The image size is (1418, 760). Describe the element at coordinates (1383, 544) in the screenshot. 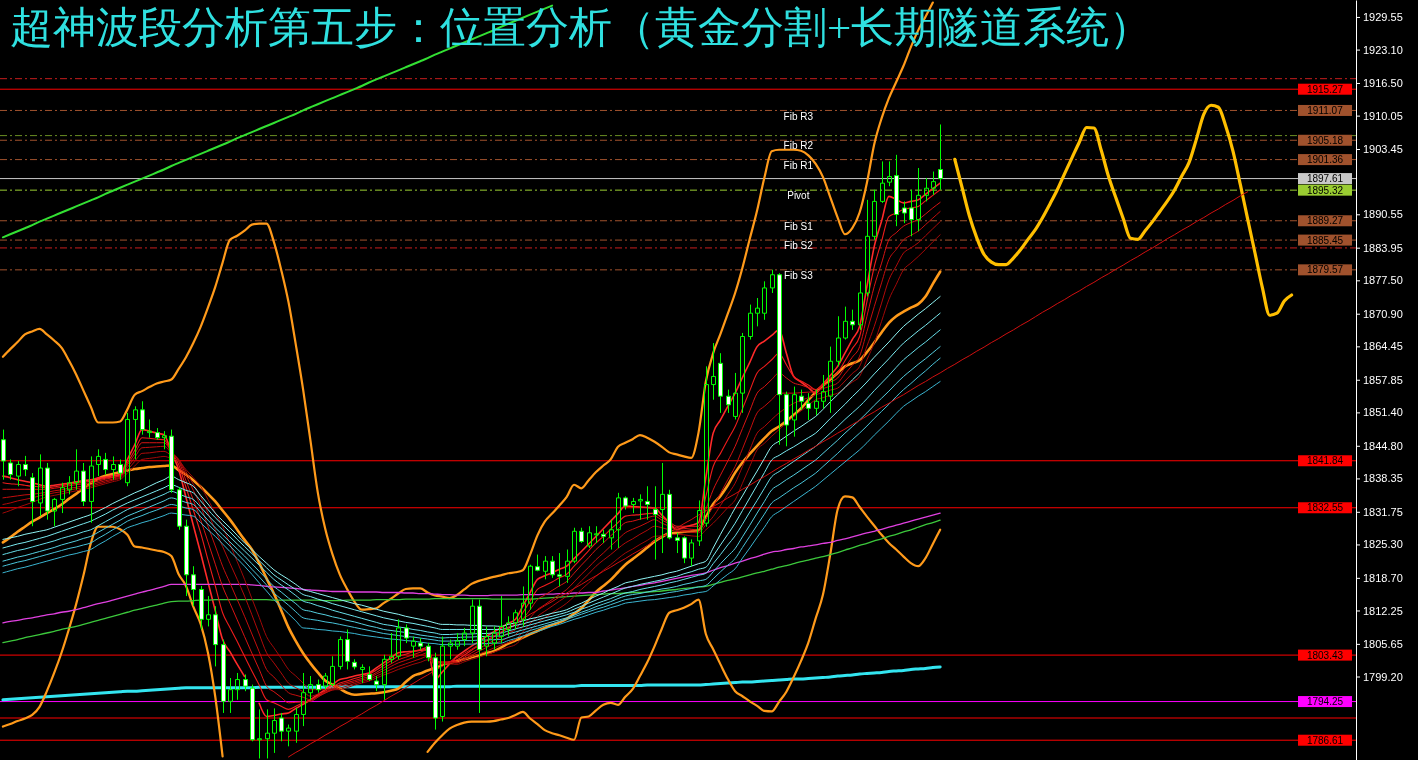

I see `y-tick-label: 1825.30` at that location.